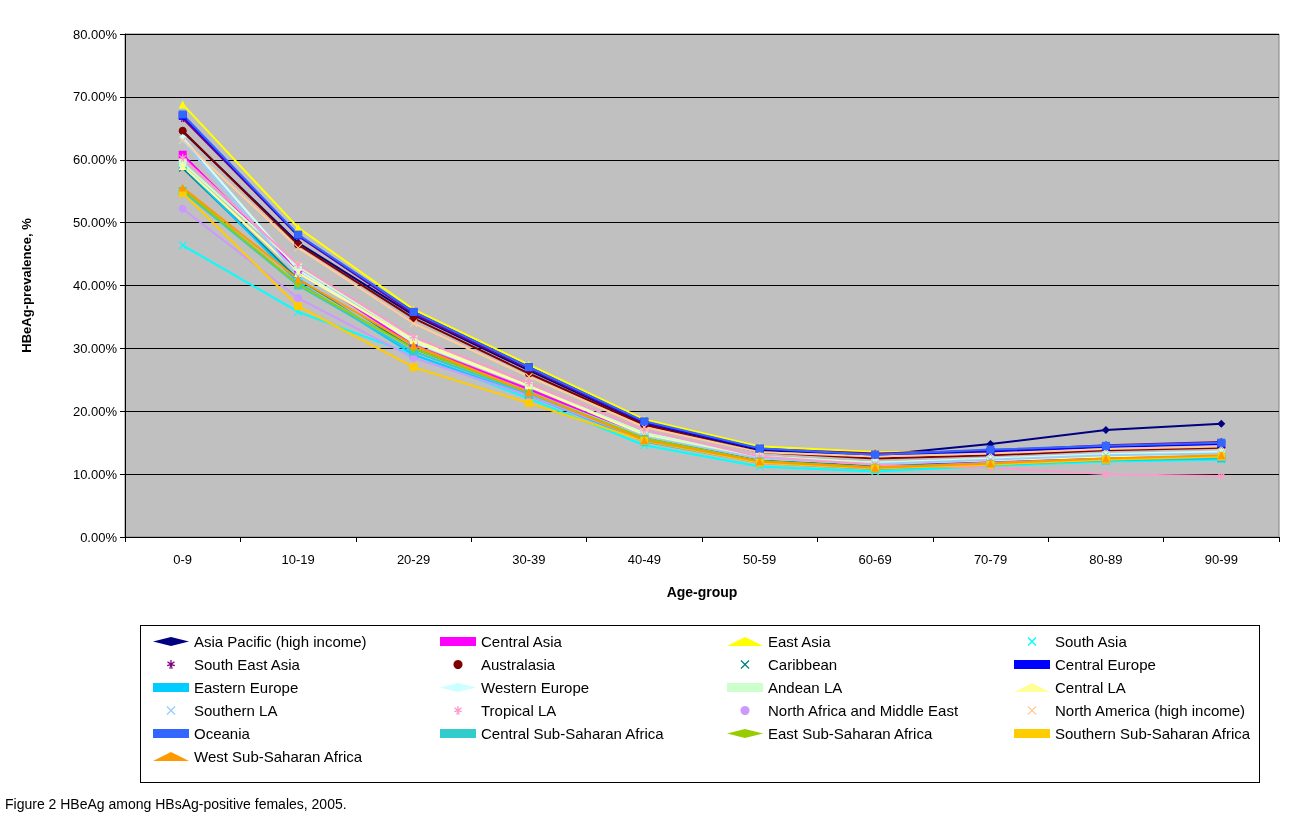 The image size is (1289, 823). What do you see at coordinates (298, 559) in the screenshot?
I see `x-tick-label: 10-19` at bounding box center [298, 559].